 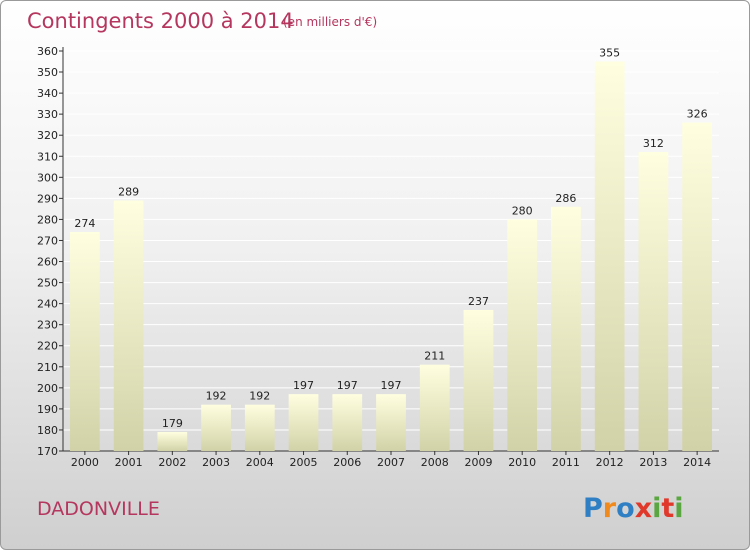 What do you see at coordinates (47, 177) in the screenshot?
I see `y-tick-label: 300` at bounding box center [47, 177].